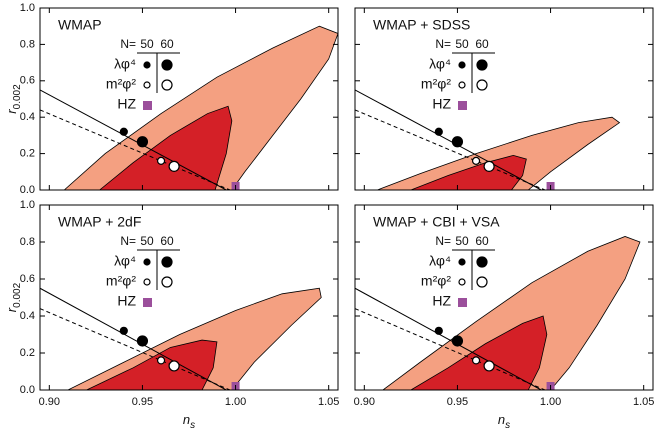  What do you see at coordinates (27, 279) in the screenshot?
I see `y-tick-label: 0.6` at bounding box center [27, 279].